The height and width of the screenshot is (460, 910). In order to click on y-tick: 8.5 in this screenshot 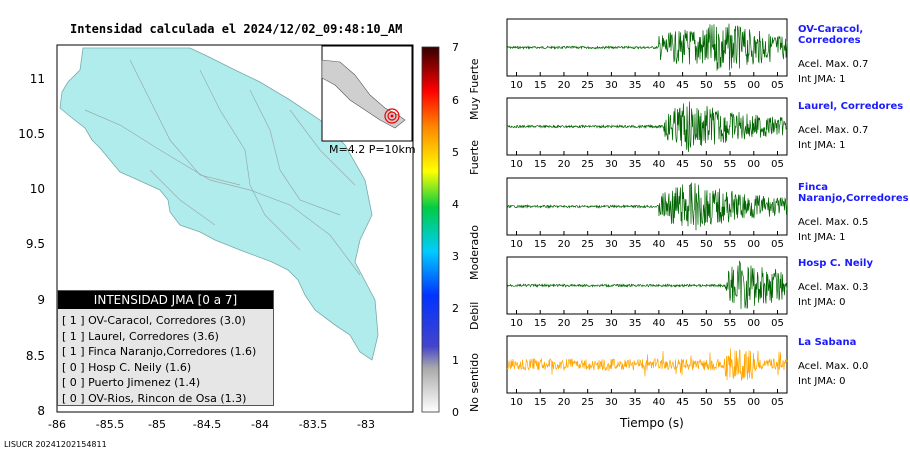, I will do `click(35, 356)`.